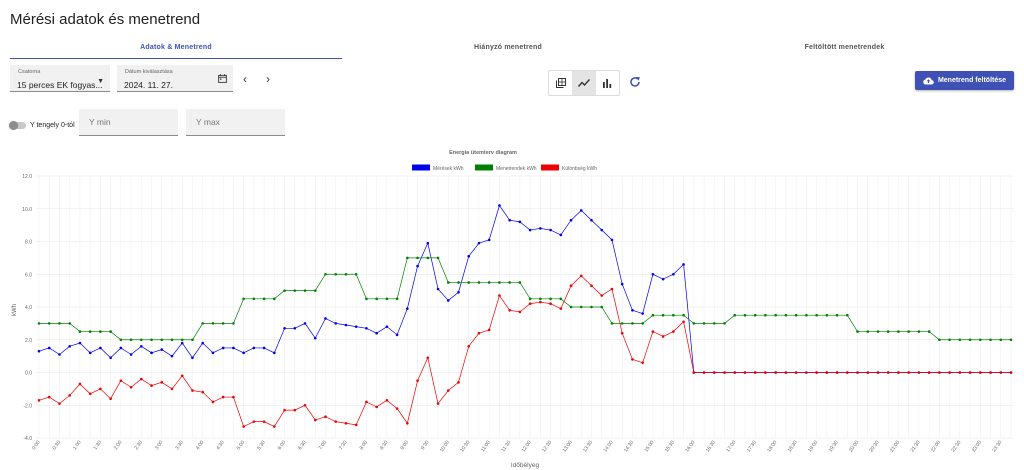  I want to click on tab-uploaded-schedules: Feltöltött menetrendek, so click(844, 47).